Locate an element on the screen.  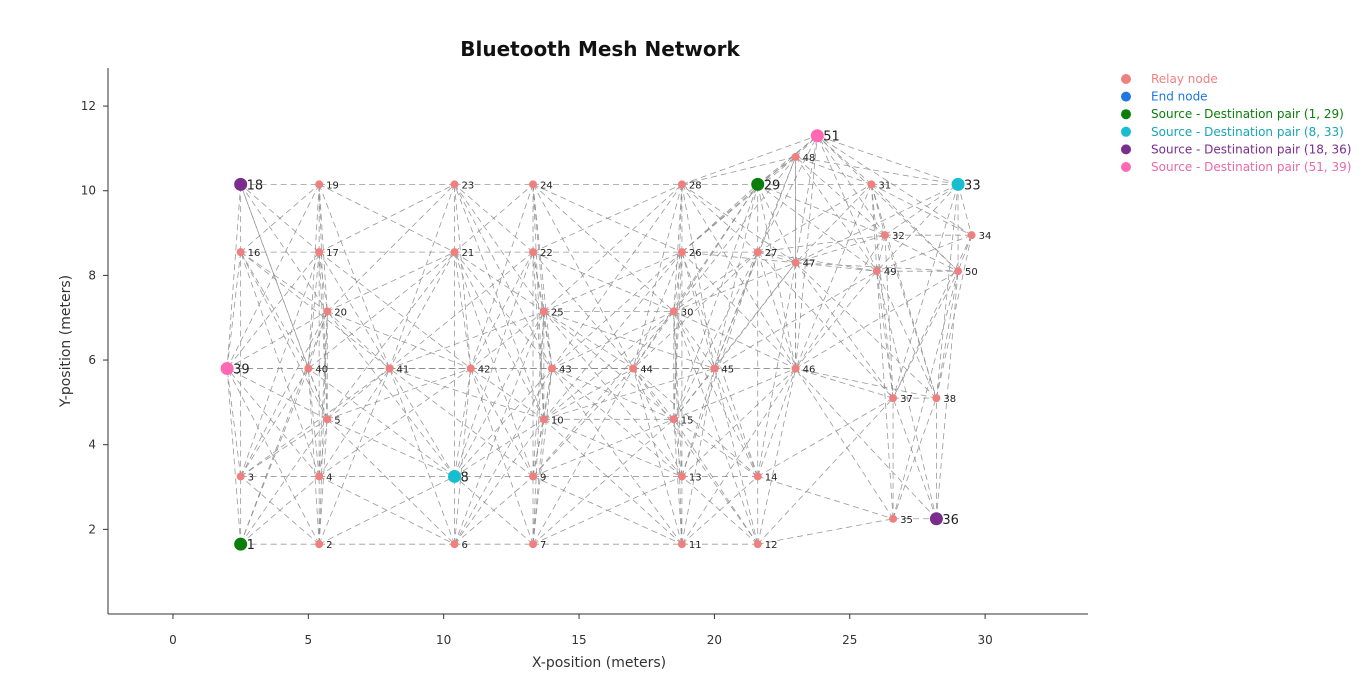
x-tick-label: 10 is located at coordinates (443, 640).